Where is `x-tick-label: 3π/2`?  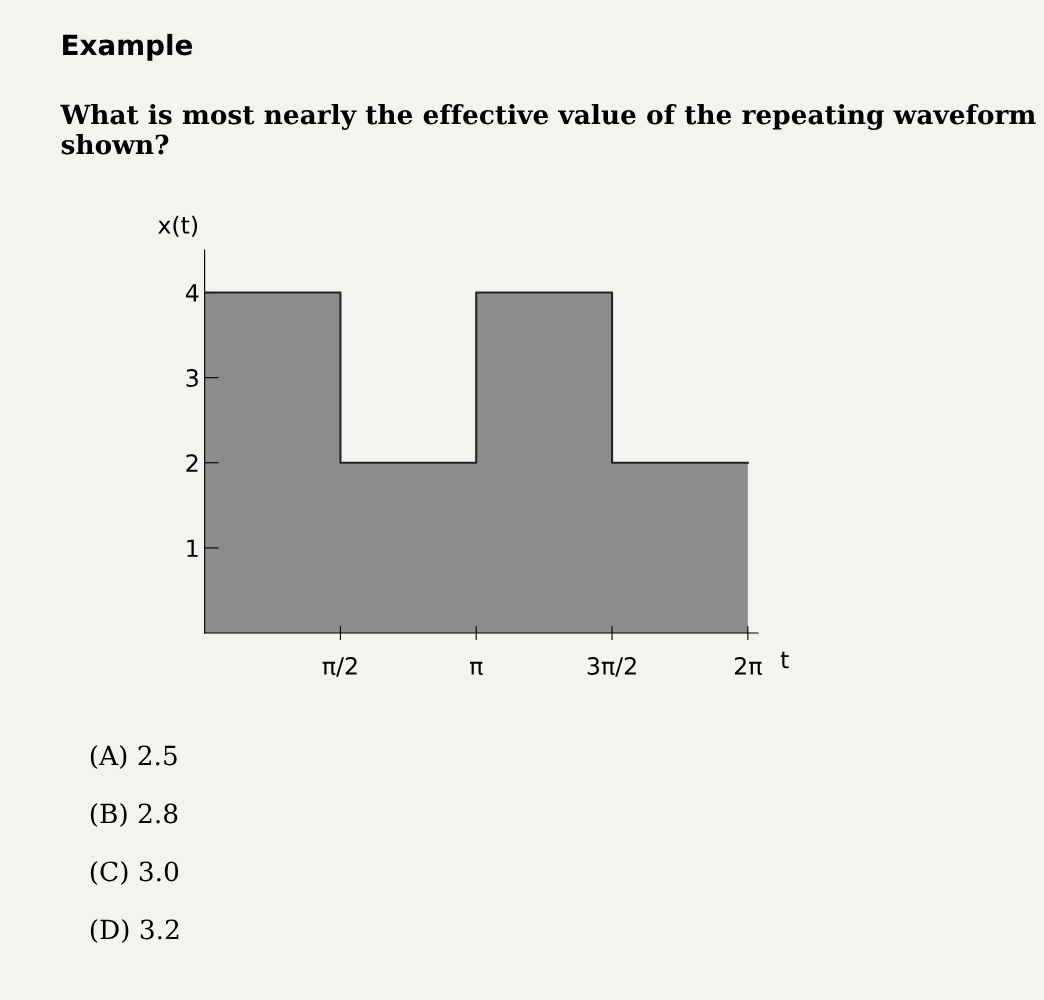
x-tick-label: 3π/2 is located at coordinates (611, 667).